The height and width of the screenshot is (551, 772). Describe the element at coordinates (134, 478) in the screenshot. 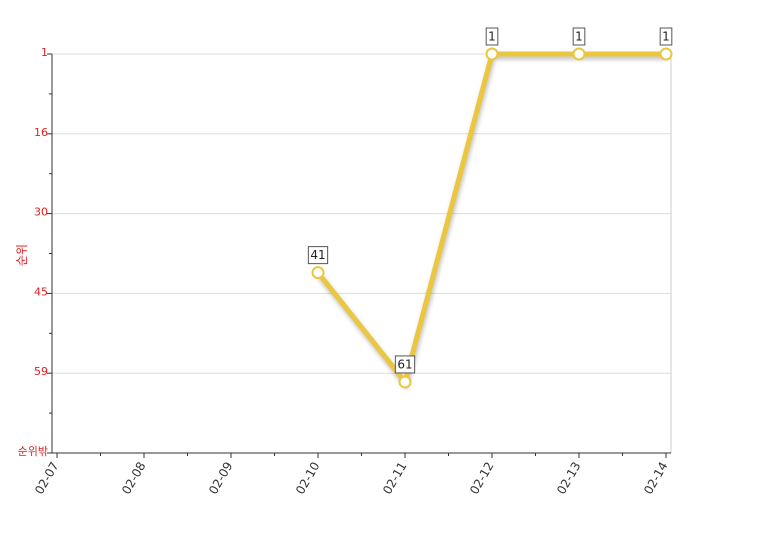

I see `x-tick-label: 02-08` at that location.